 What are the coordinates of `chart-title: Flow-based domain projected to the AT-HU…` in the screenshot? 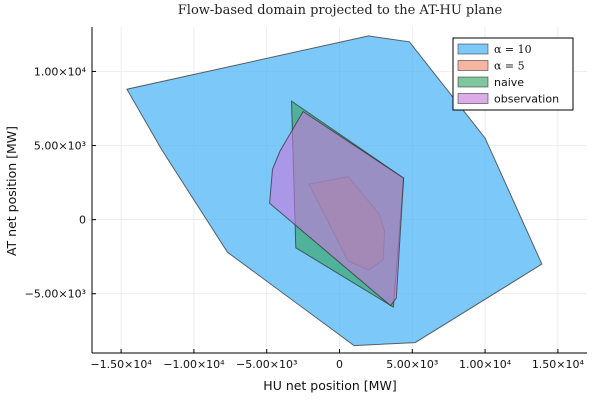 It's located at (340, 10).